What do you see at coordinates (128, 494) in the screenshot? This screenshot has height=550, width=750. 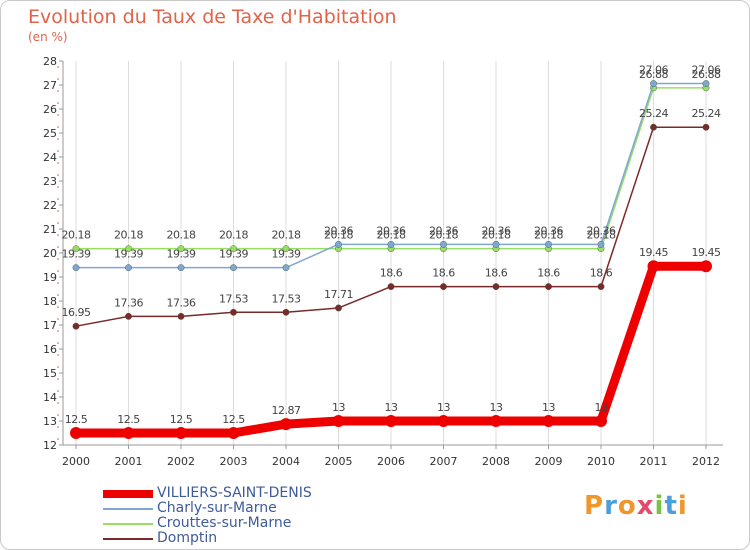 I see `legend-swatch-villiers` at bounding box center [128, 494].